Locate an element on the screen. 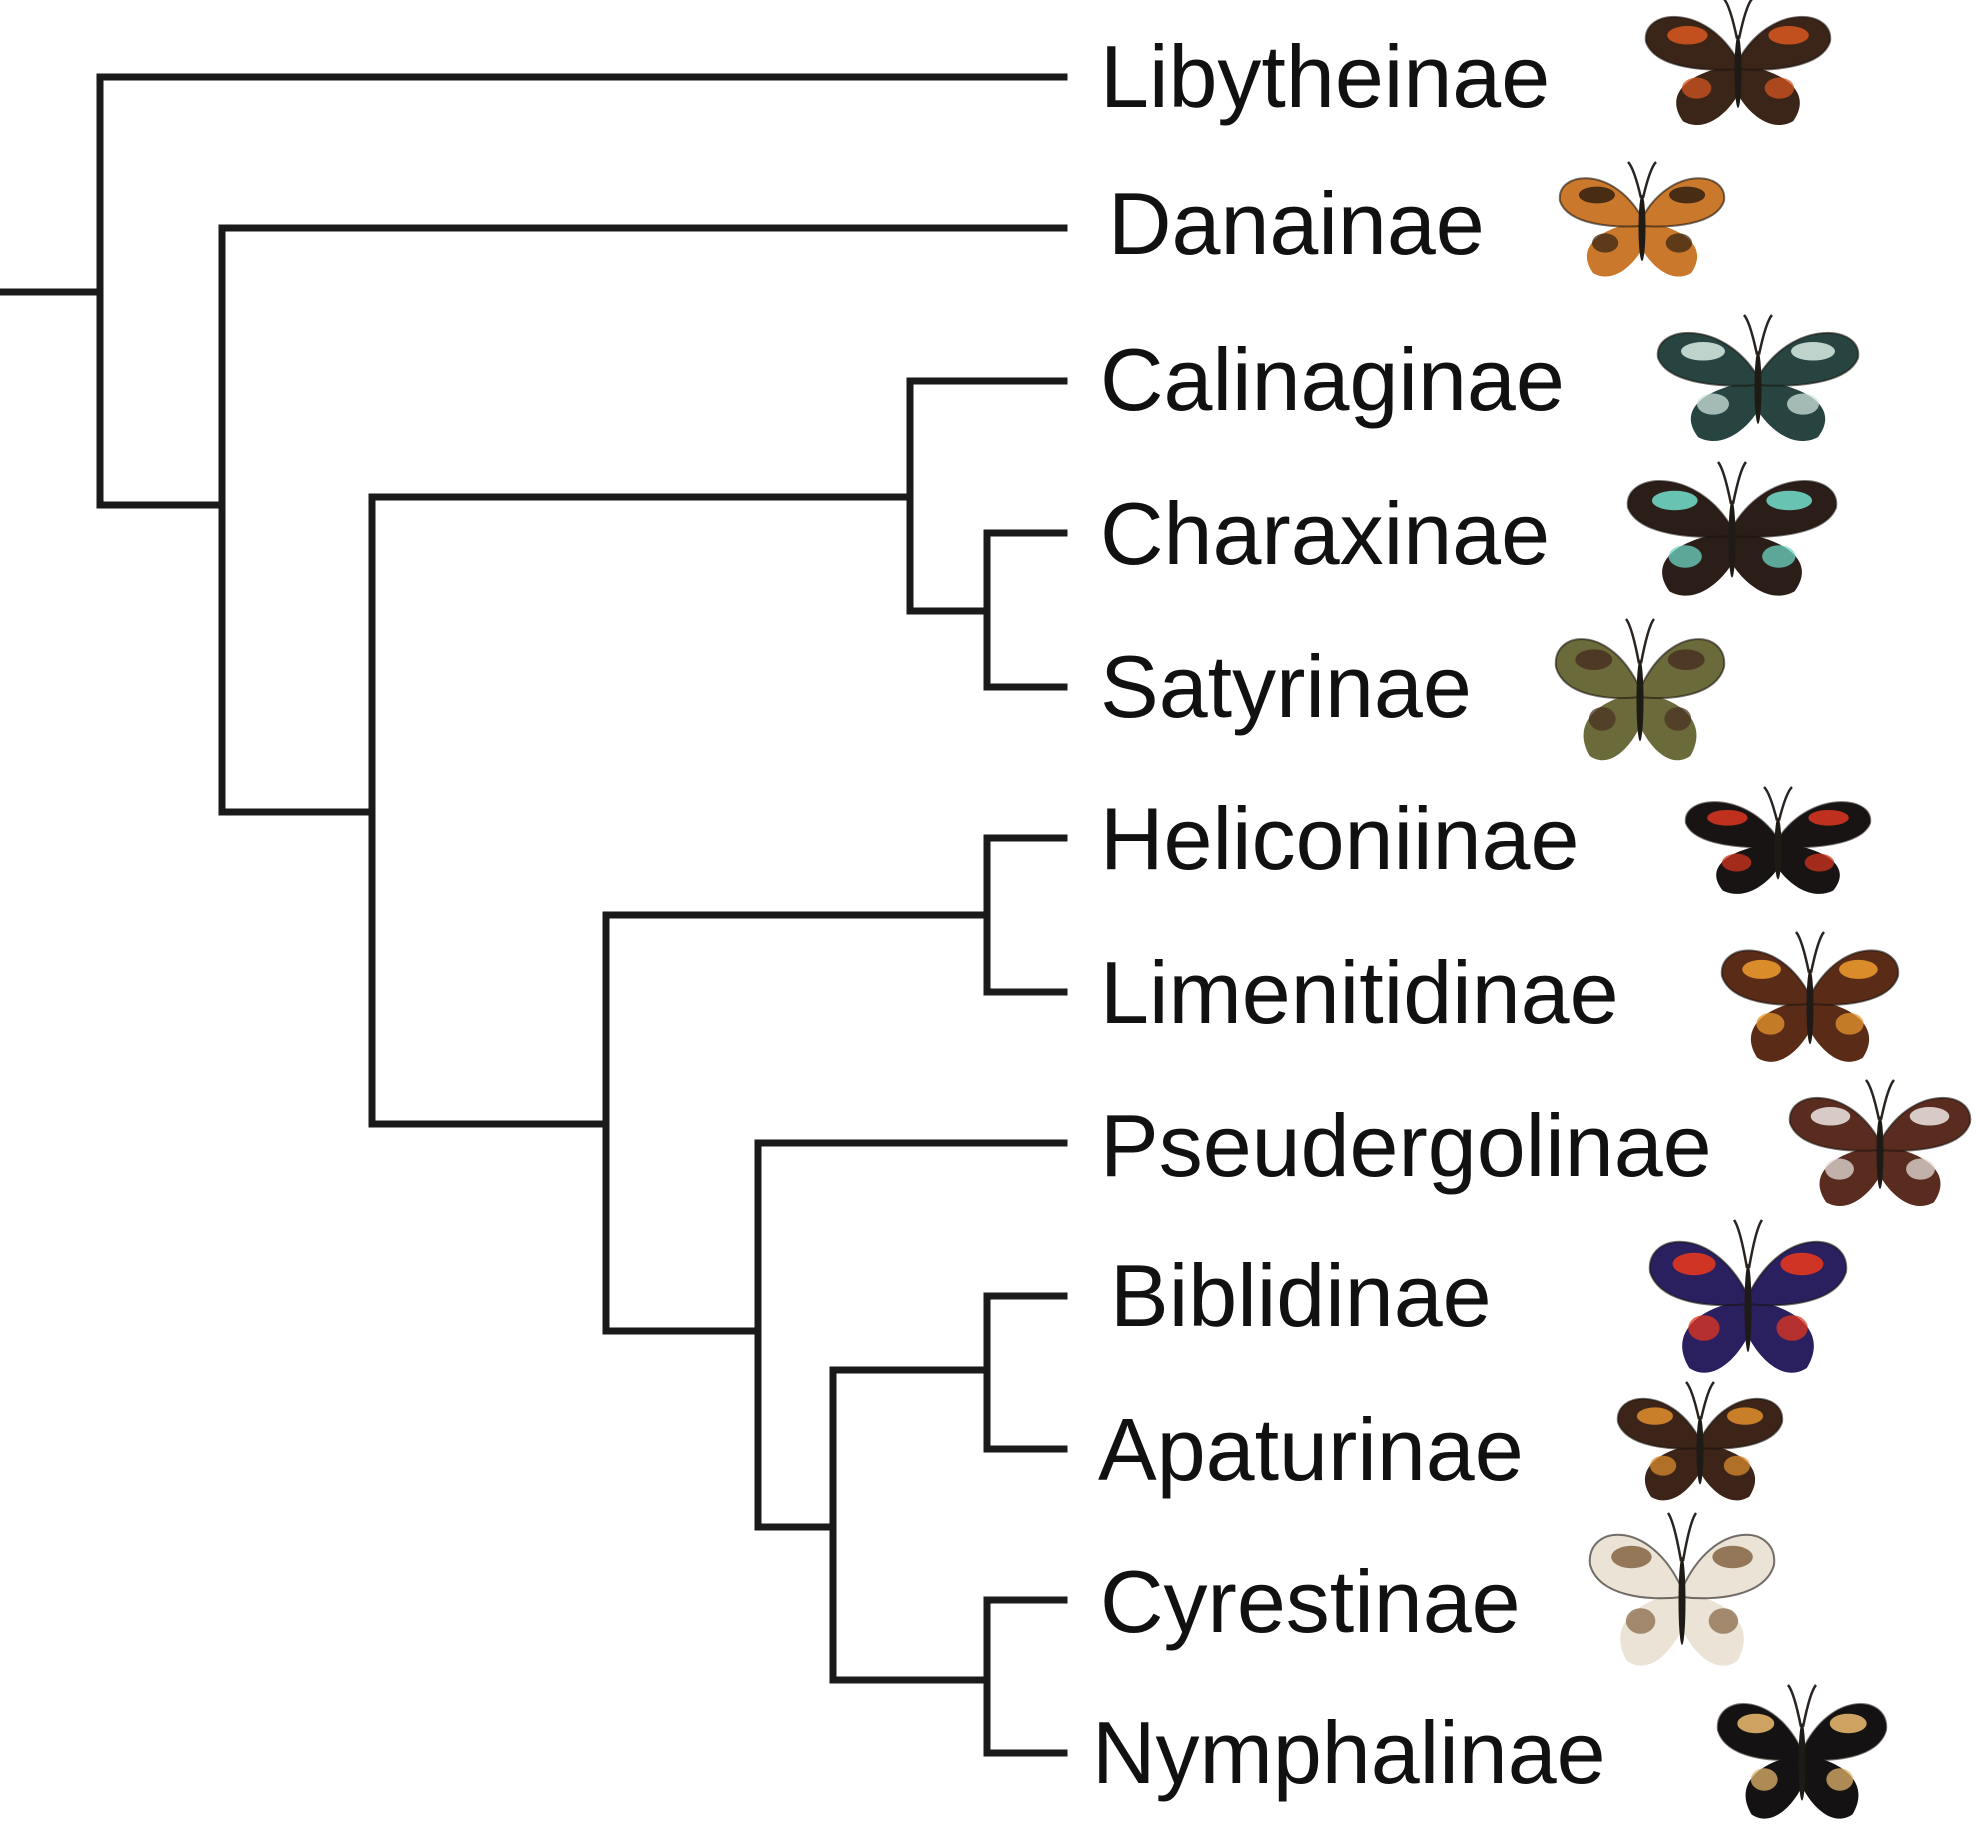 The height and width of the screenshot is (1830, 1976). butterfly-biblidinae-icon is located at coordinates (1748, 1296).